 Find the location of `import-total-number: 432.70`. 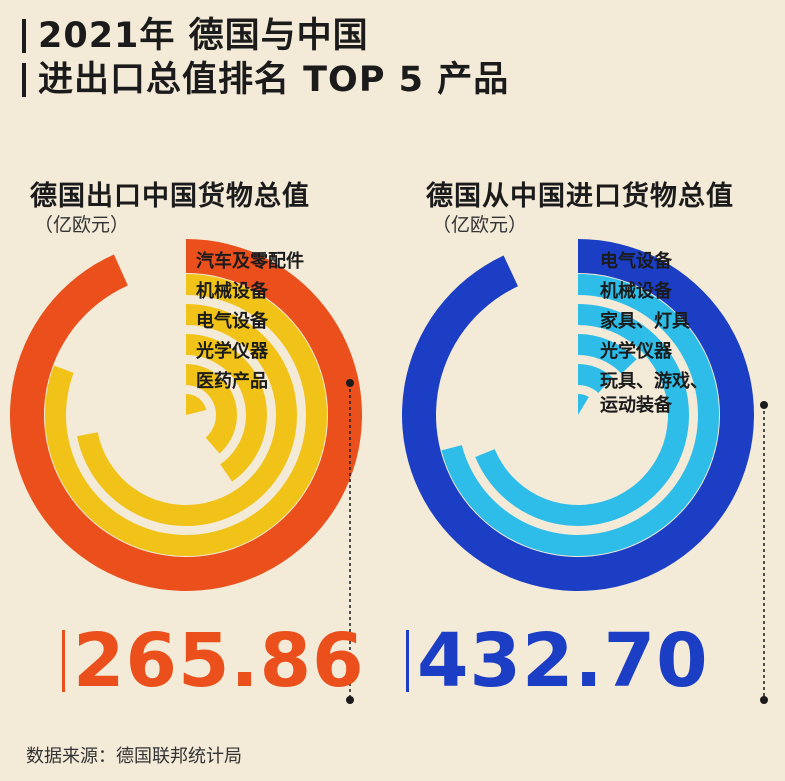

import-total-number: 432.70 is located at coordinates (563, 661).